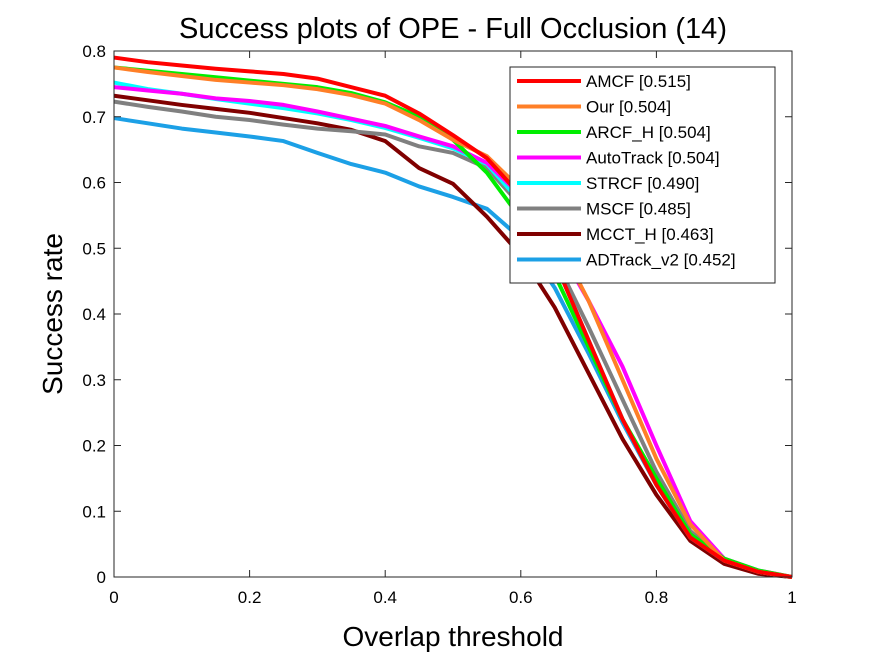 The image size is (875, 661). I want to click on legend-label-3: AutoTrack [0.504], so click(653, 158).